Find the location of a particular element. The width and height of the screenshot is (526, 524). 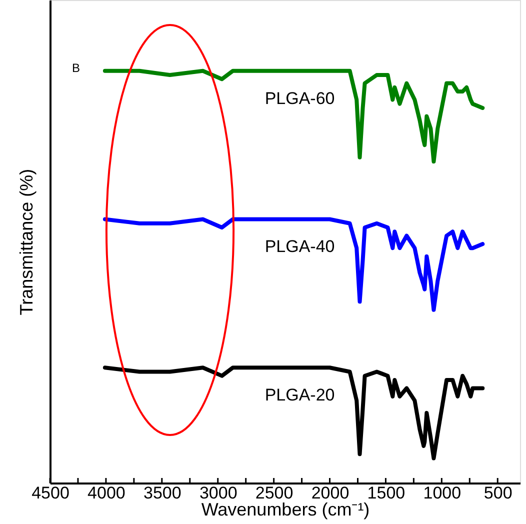

x-tick-label: 1000 is located at coordinates (442, 493).